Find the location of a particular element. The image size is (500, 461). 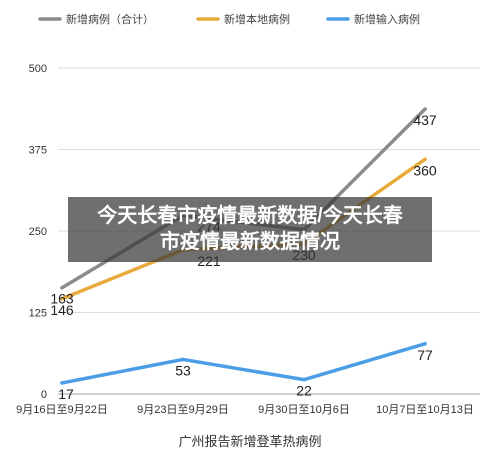

y-tick-label: 250 is located at coordinates (38, 232).